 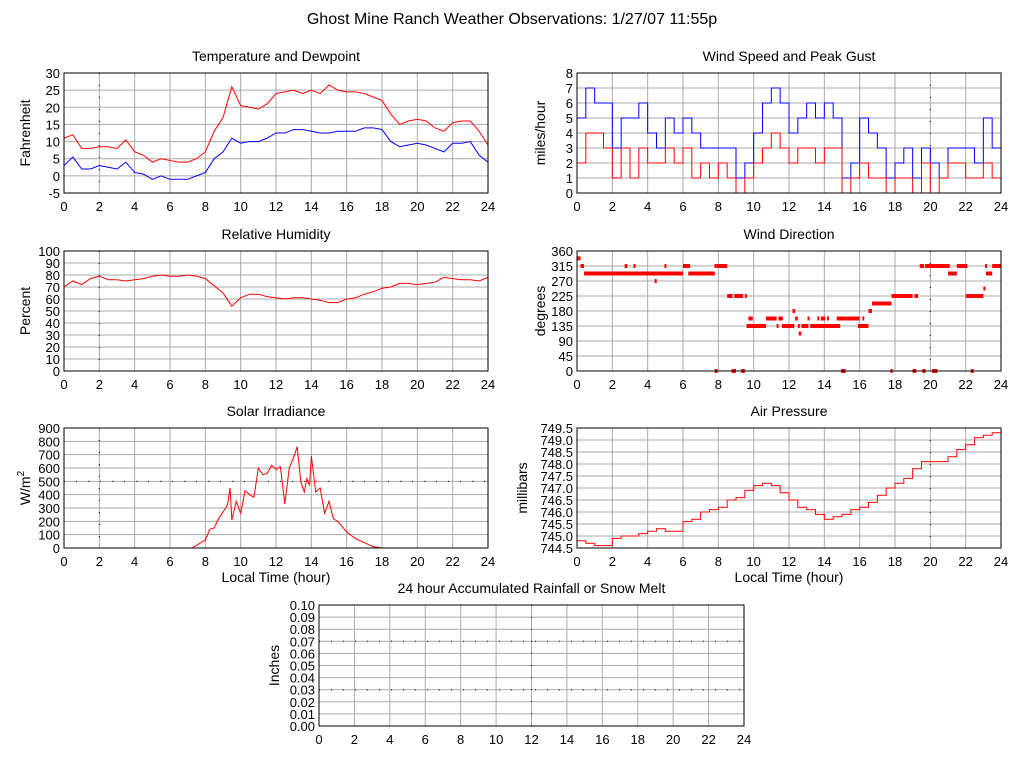 What do you see at coordinates (566, 356) in the screenshot?
I see `y-tick-label: 45` at bounding box center [566, 356].